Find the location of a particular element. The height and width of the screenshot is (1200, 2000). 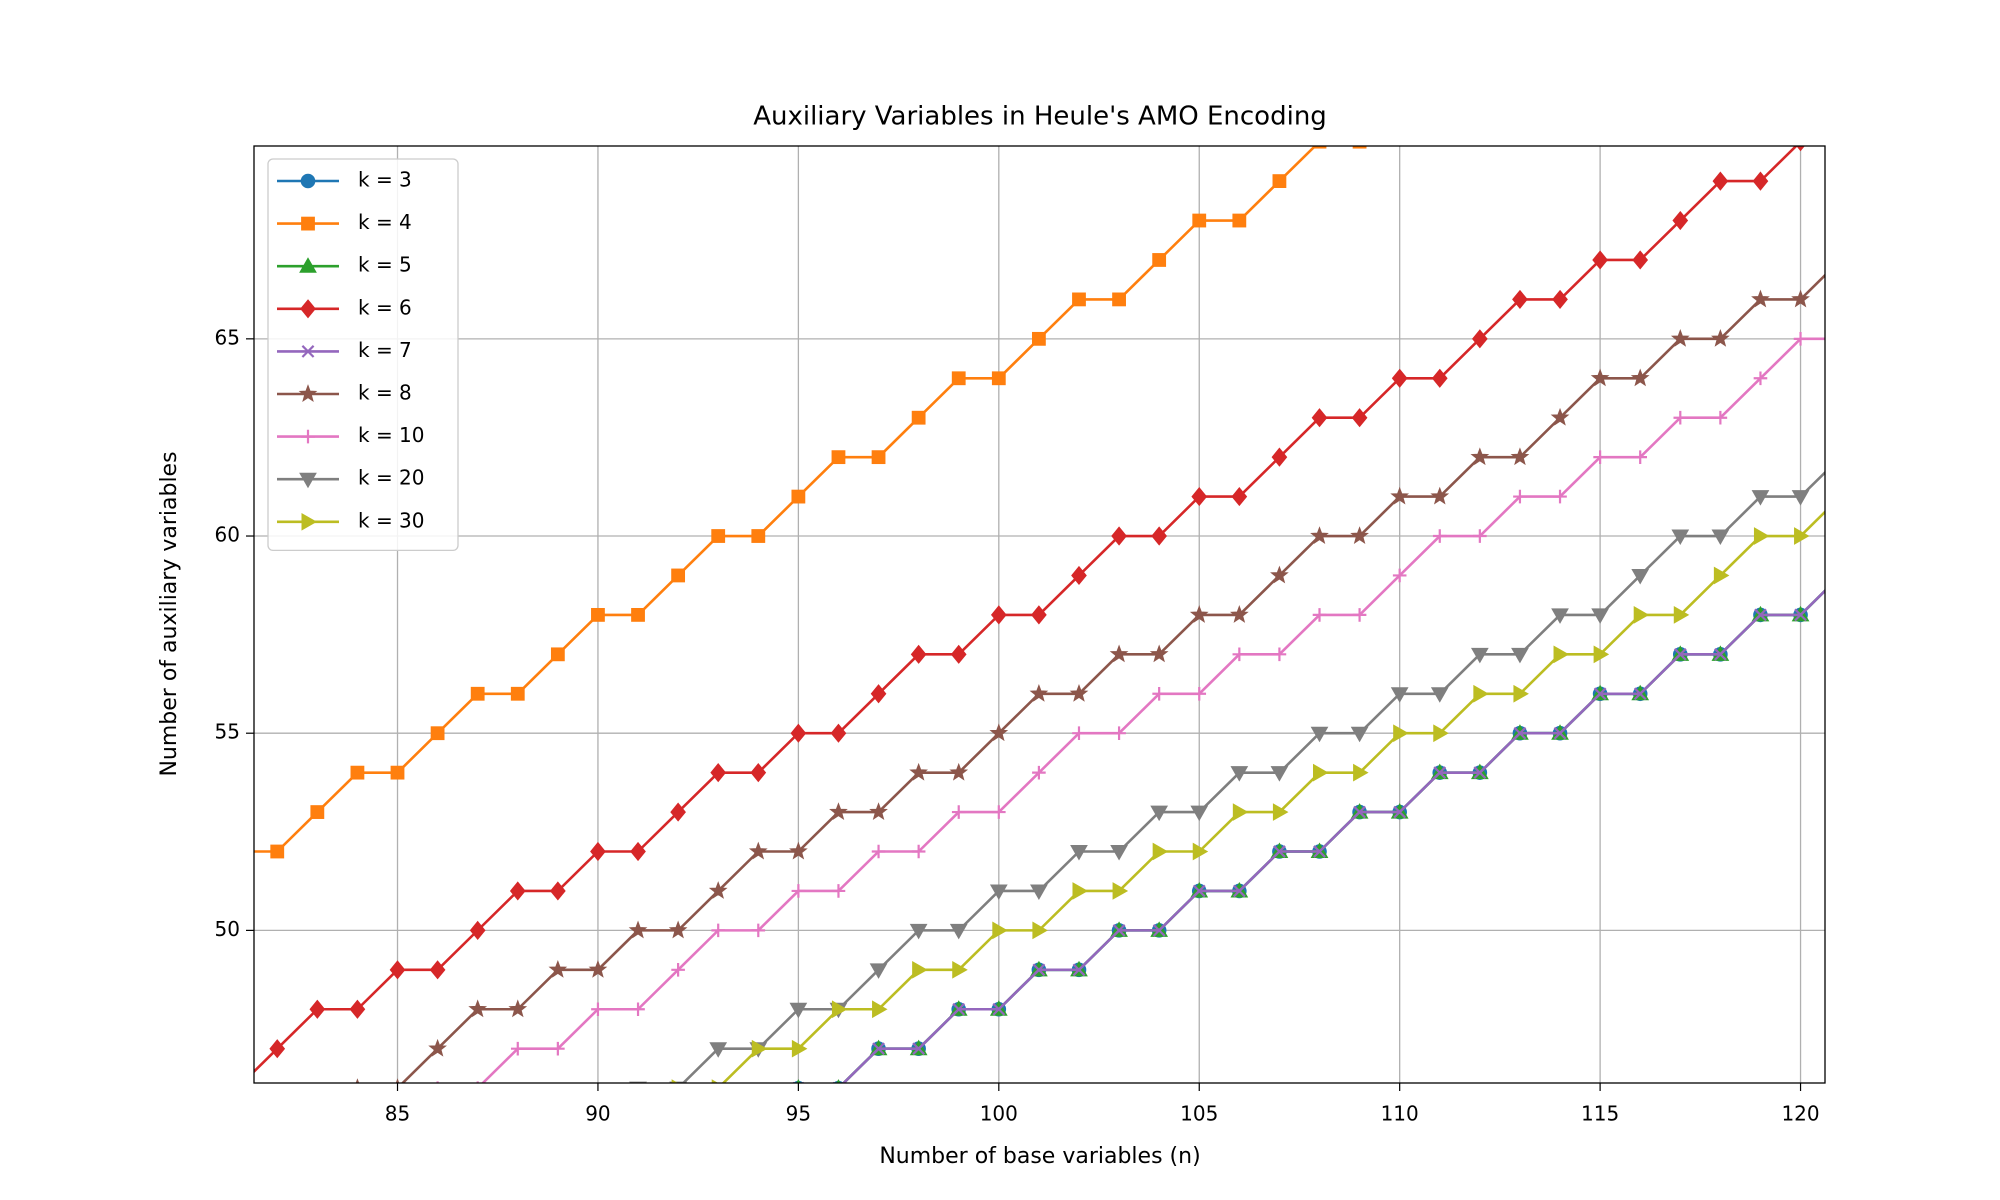

x-tick-label: 110 is located at coordinates (1400, 1114).